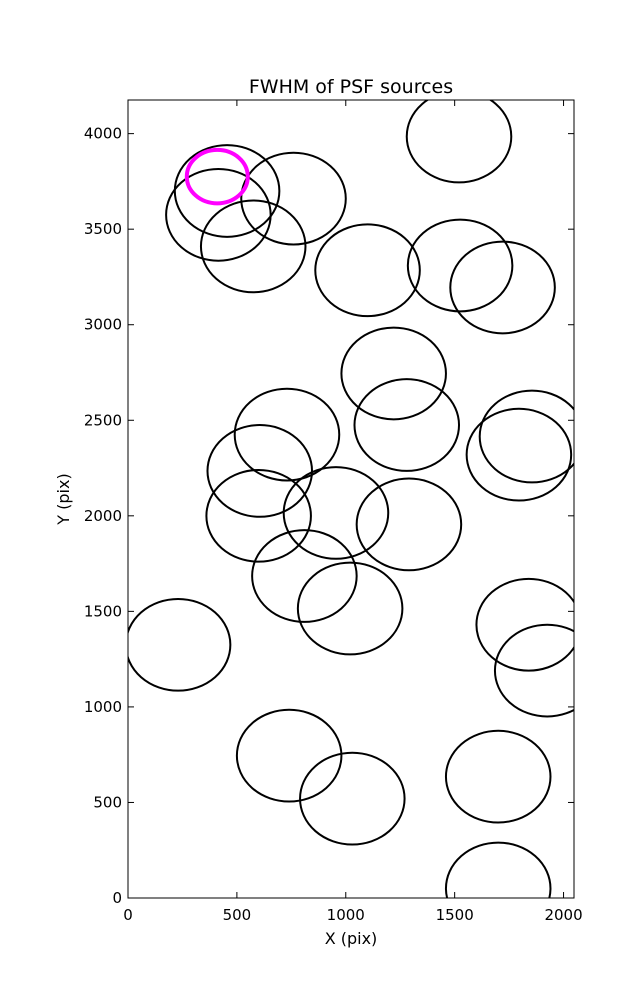 The width and height of the screenshot is (637, 1000). Describe the element at coordinates (455, 915) in the screenshot. I see `x-tick-label: 1500` at that location.